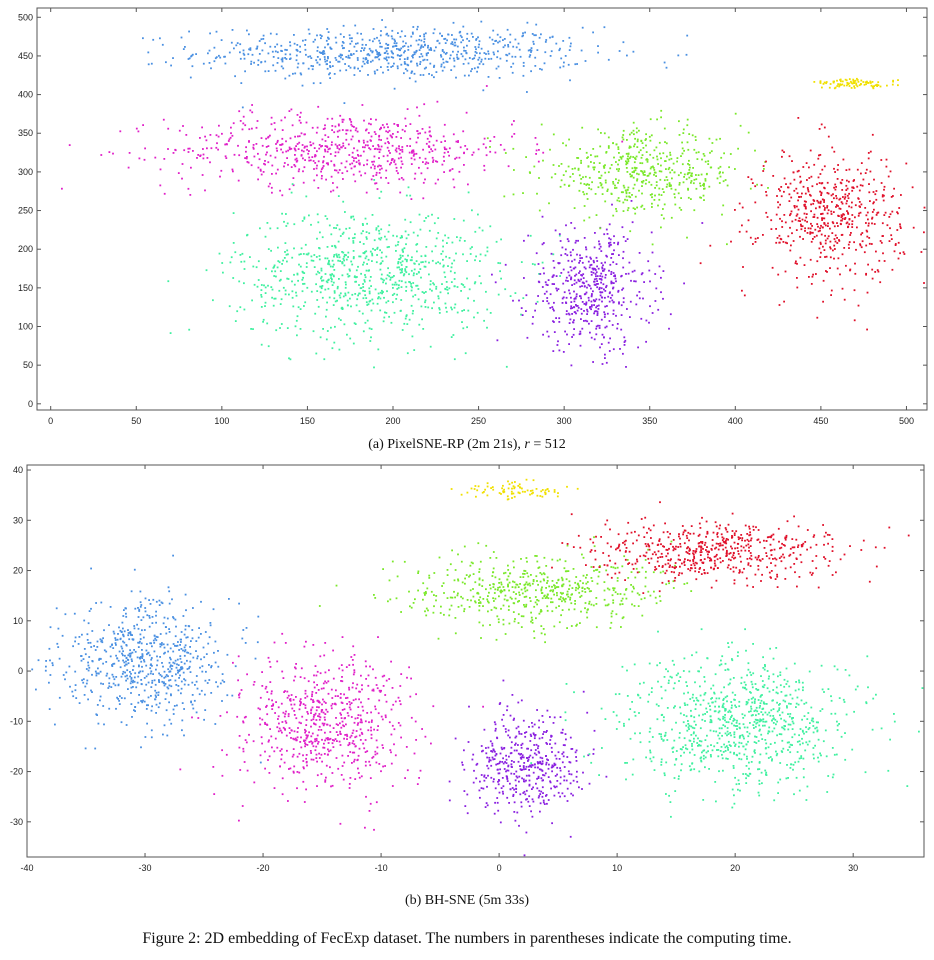 The height and width of the screenshot is (960, 934). What do you see at coordinates (50, 421) in the screenshot?
I see `x-tick-label: 0` at bounding box center [50, 421].